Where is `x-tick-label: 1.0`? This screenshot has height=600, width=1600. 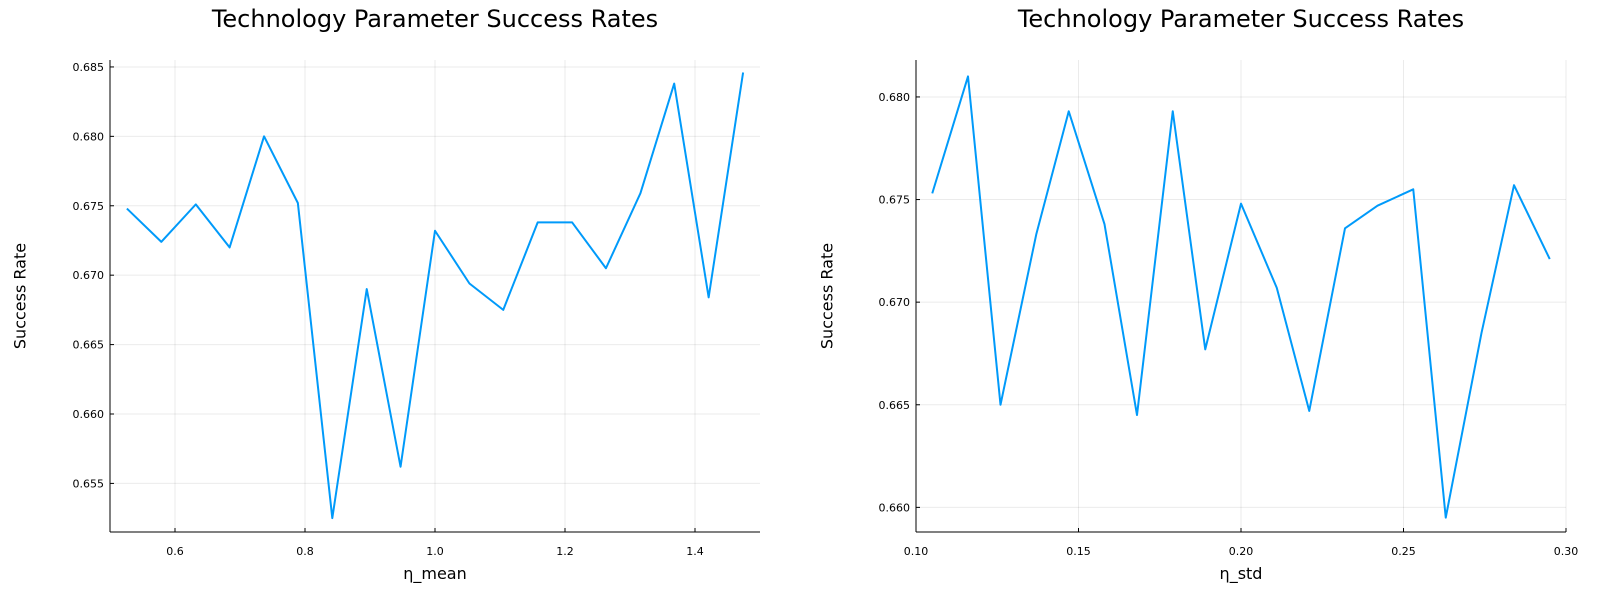 x-tick-label: 1.0 is located at coordinates (435, 551).